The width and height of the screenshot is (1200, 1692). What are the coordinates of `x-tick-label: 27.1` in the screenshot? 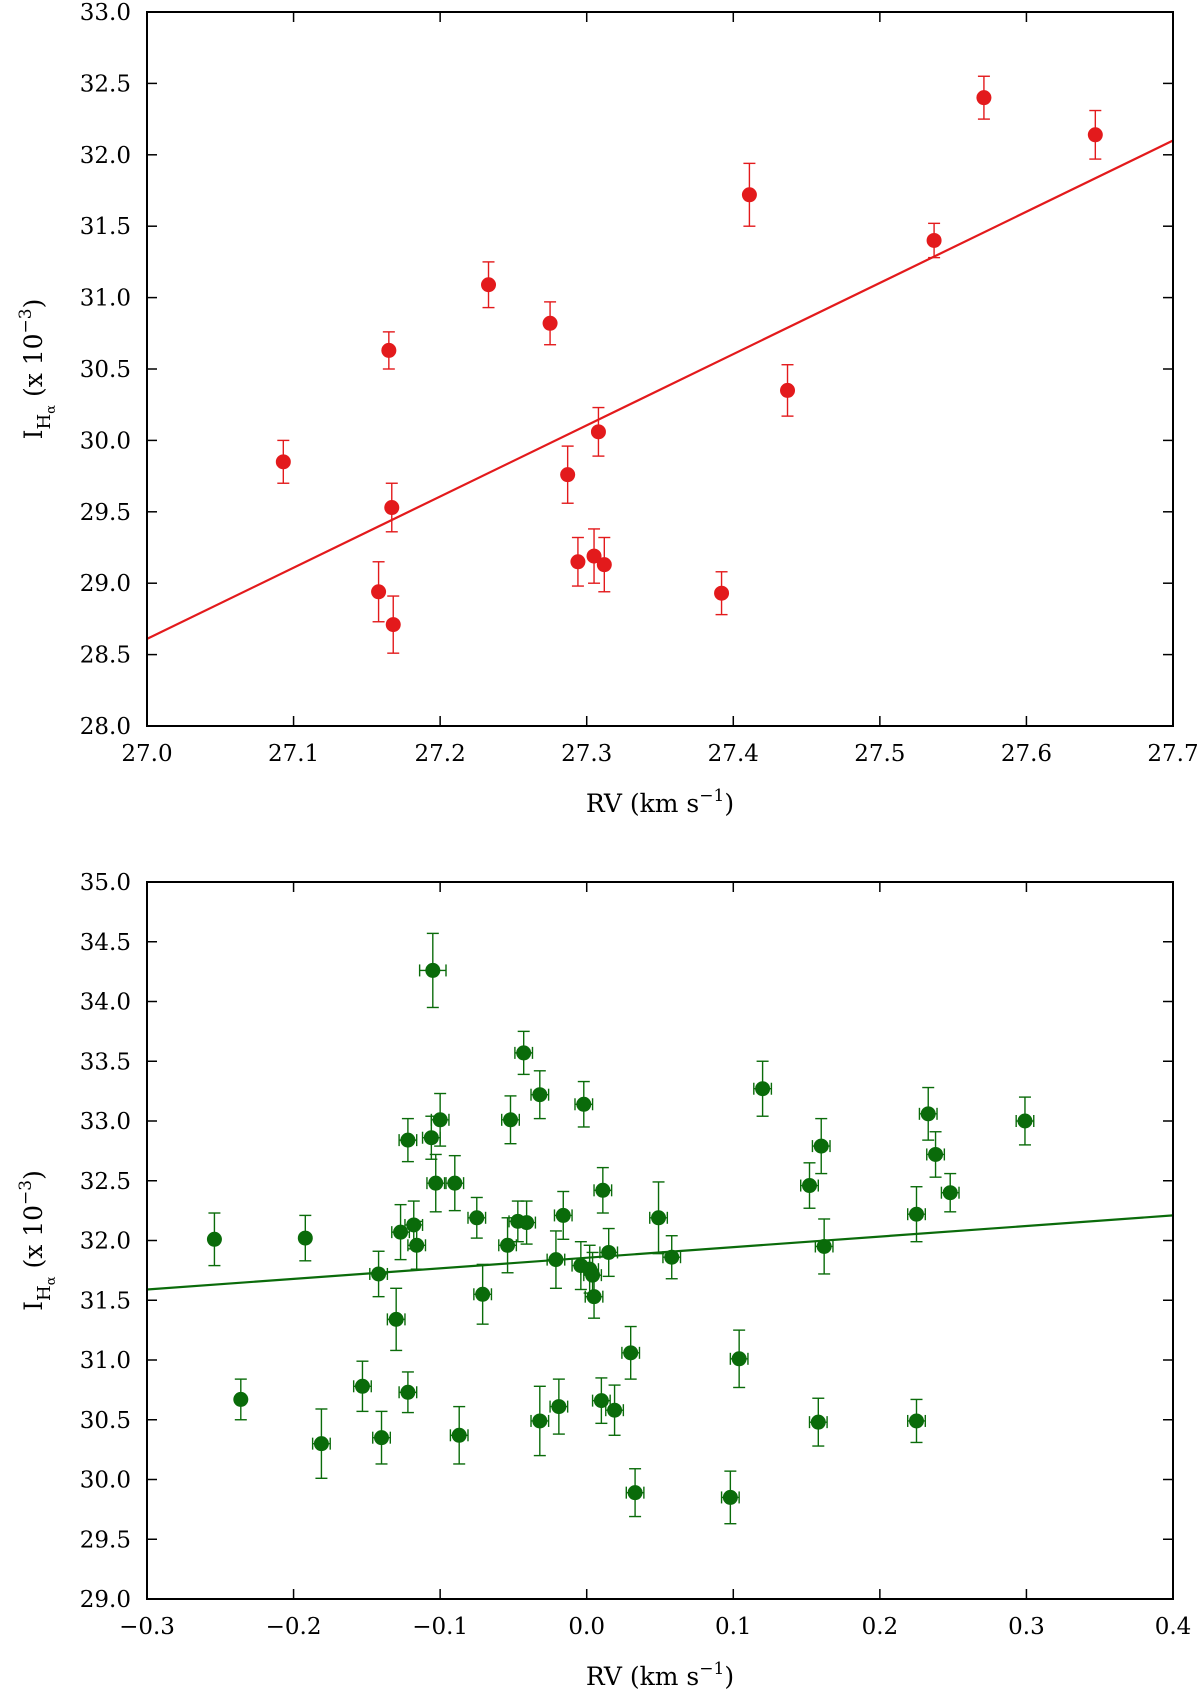 It's located at (293, 754).